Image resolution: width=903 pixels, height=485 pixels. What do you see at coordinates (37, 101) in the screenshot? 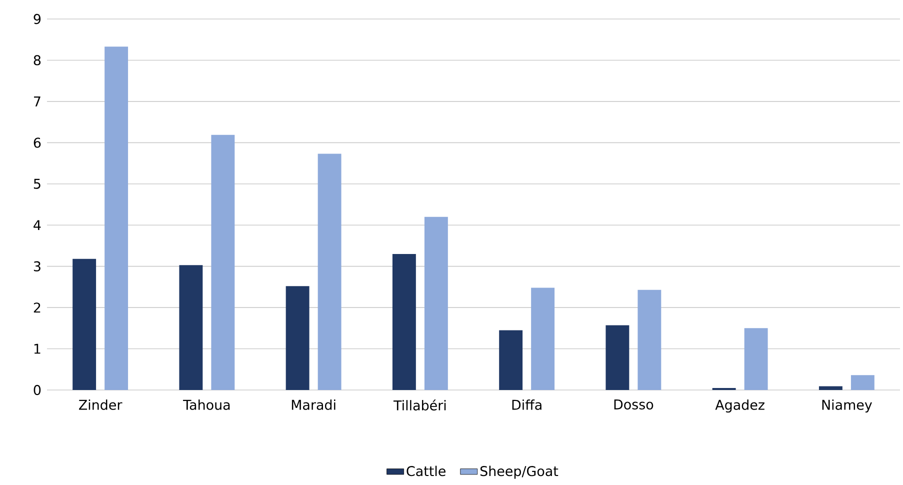
I see `y-tick-label: 7` at bounding box center [37, 101].